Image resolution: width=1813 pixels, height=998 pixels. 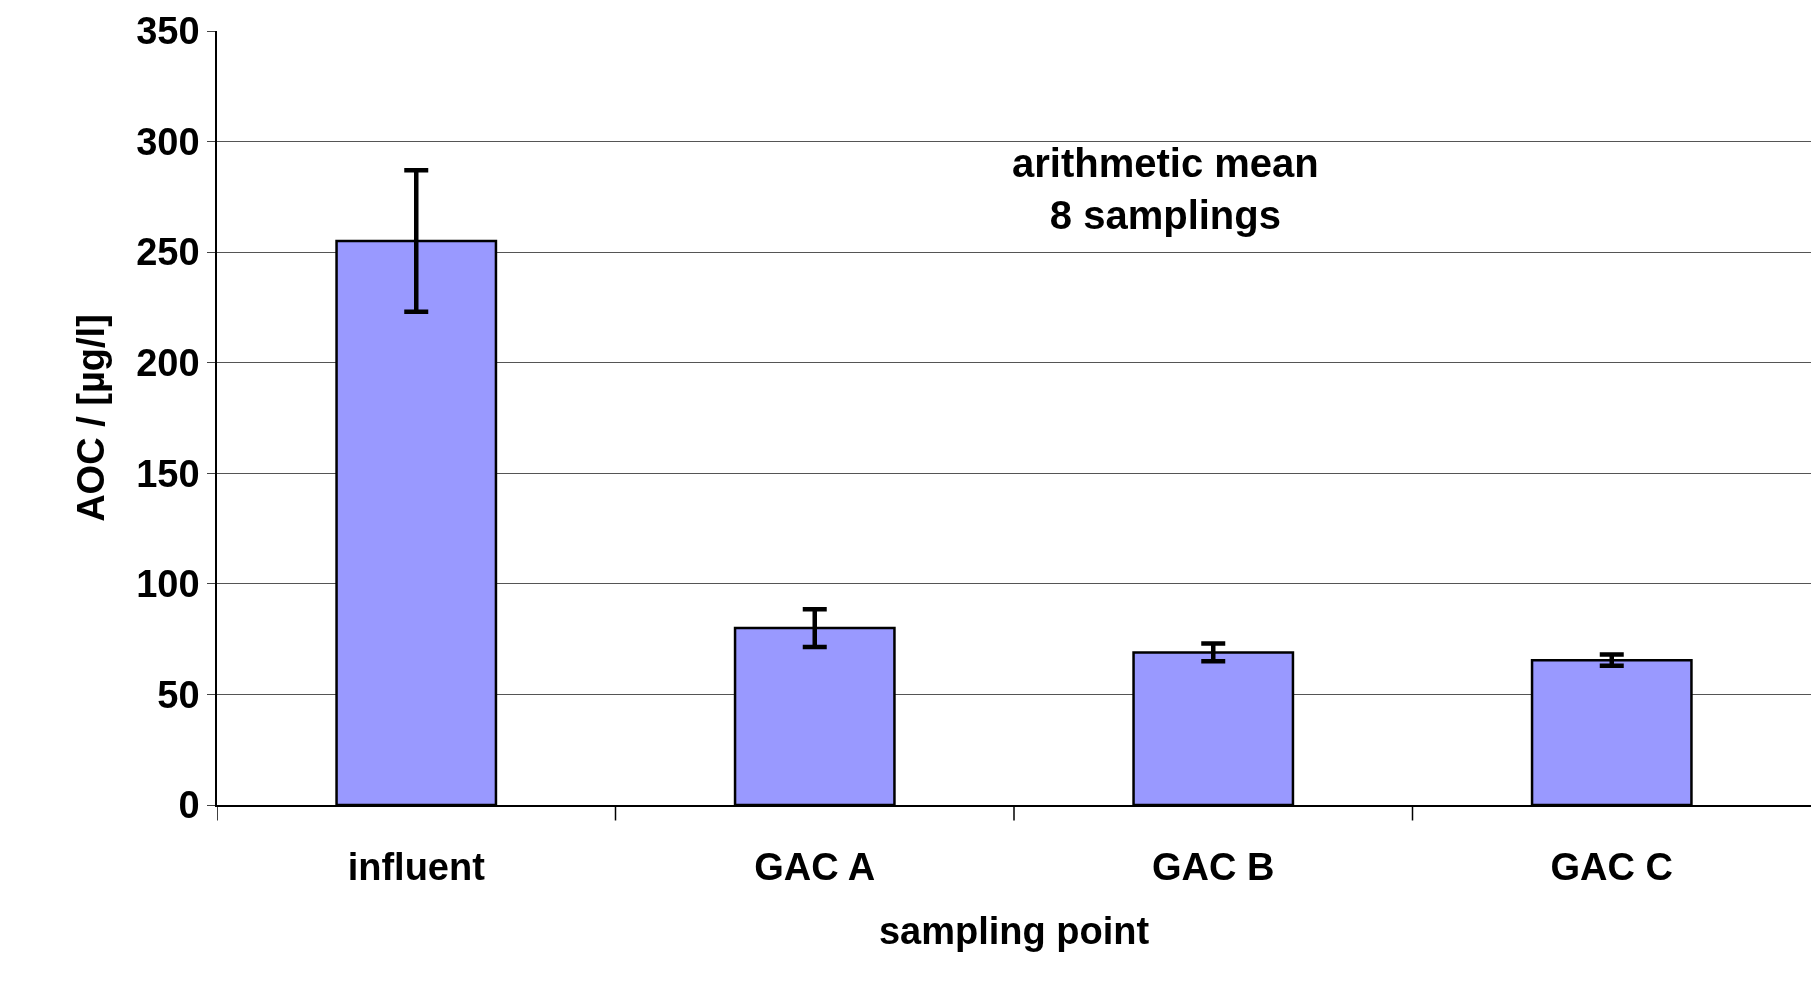 What do you see at coordinates (168, 31) in the screenshot?
I see `y-tick-label: 350` at bounding box center [168, 31].